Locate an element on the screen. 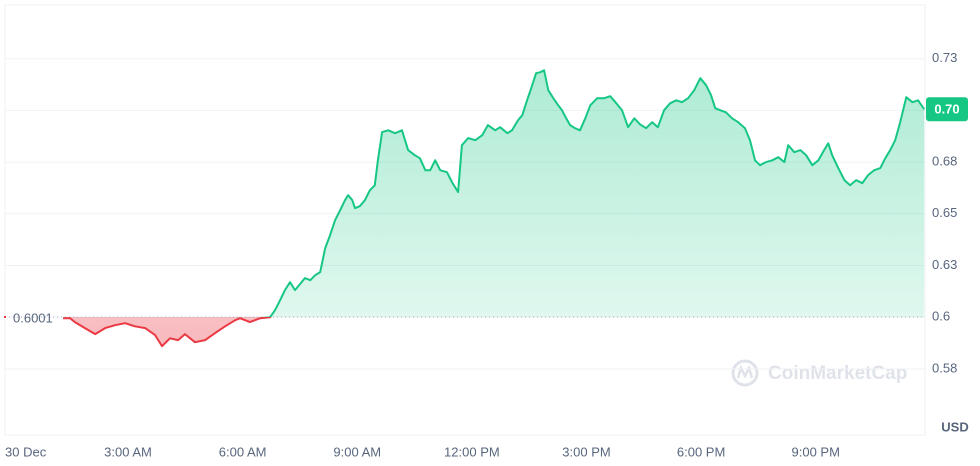 The height and width of the screenshot is (466, 980). x-tick-label: 9:00 AM is located at coordinates (357, 451).